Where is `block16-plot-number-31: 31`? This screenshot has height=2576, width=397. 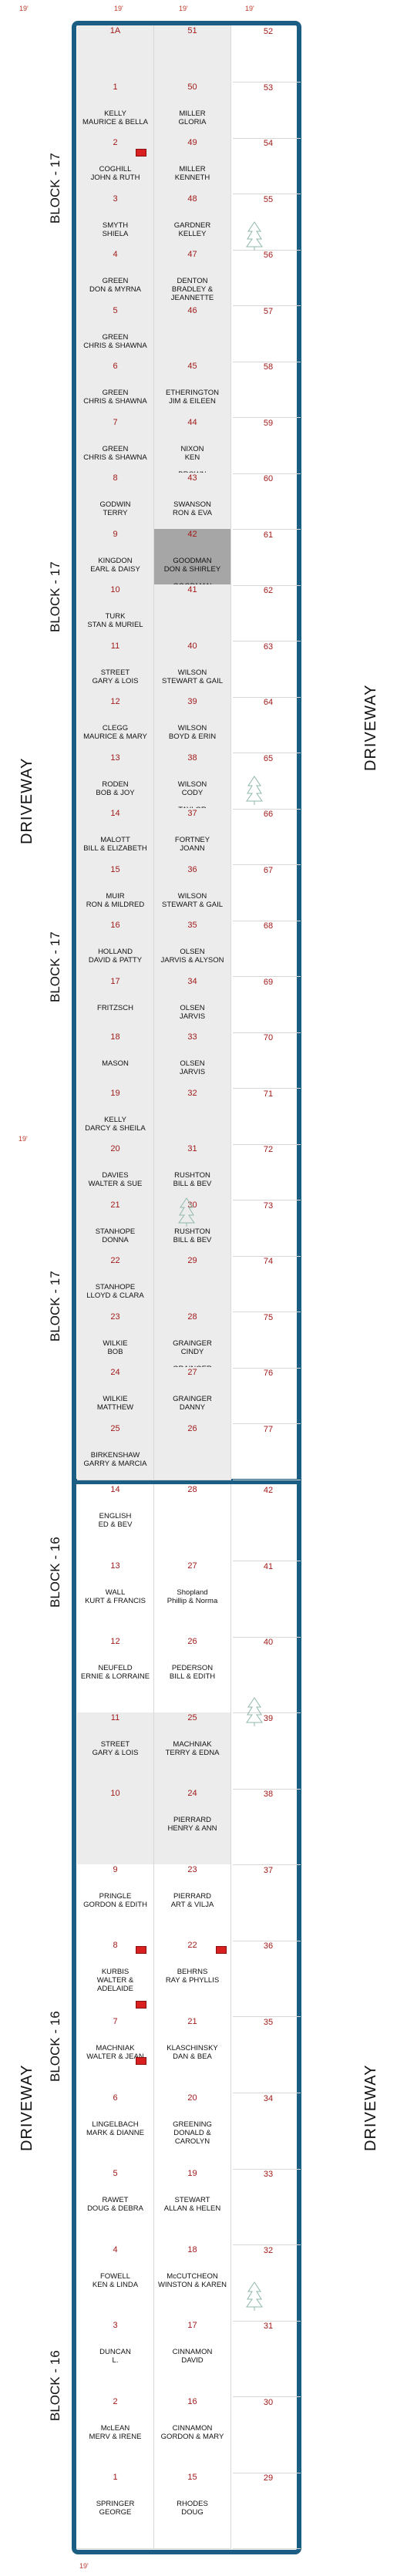 block16-plot-number-31: 31 is located at coordinates (268, 2326).